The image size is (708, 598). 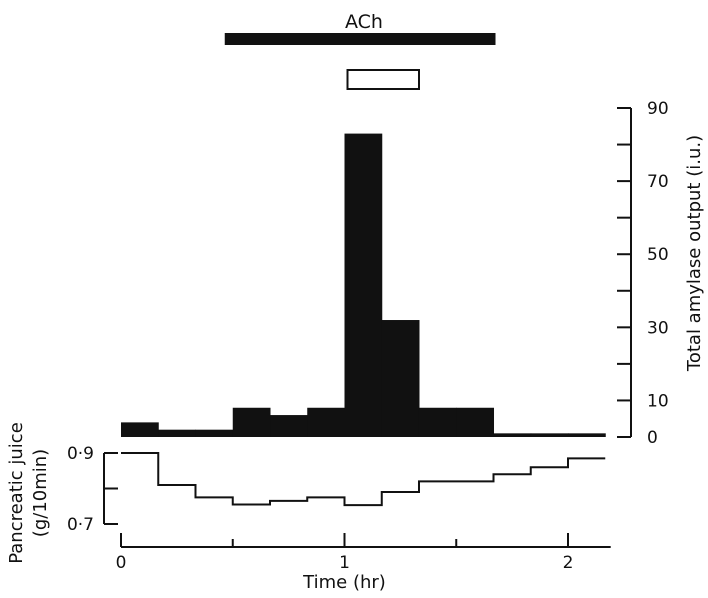 I want to click on amylase-y-tick-label: 0, so click(x=652, y=438).